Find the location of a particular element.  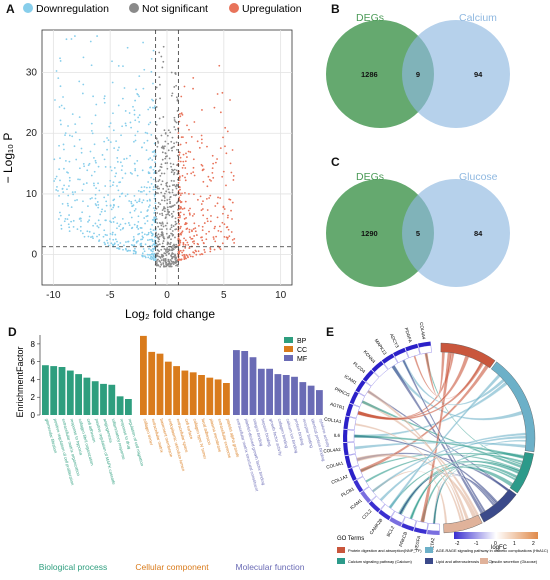

chord-gene-label: COL4A2 is located at coordinates (332, 450).